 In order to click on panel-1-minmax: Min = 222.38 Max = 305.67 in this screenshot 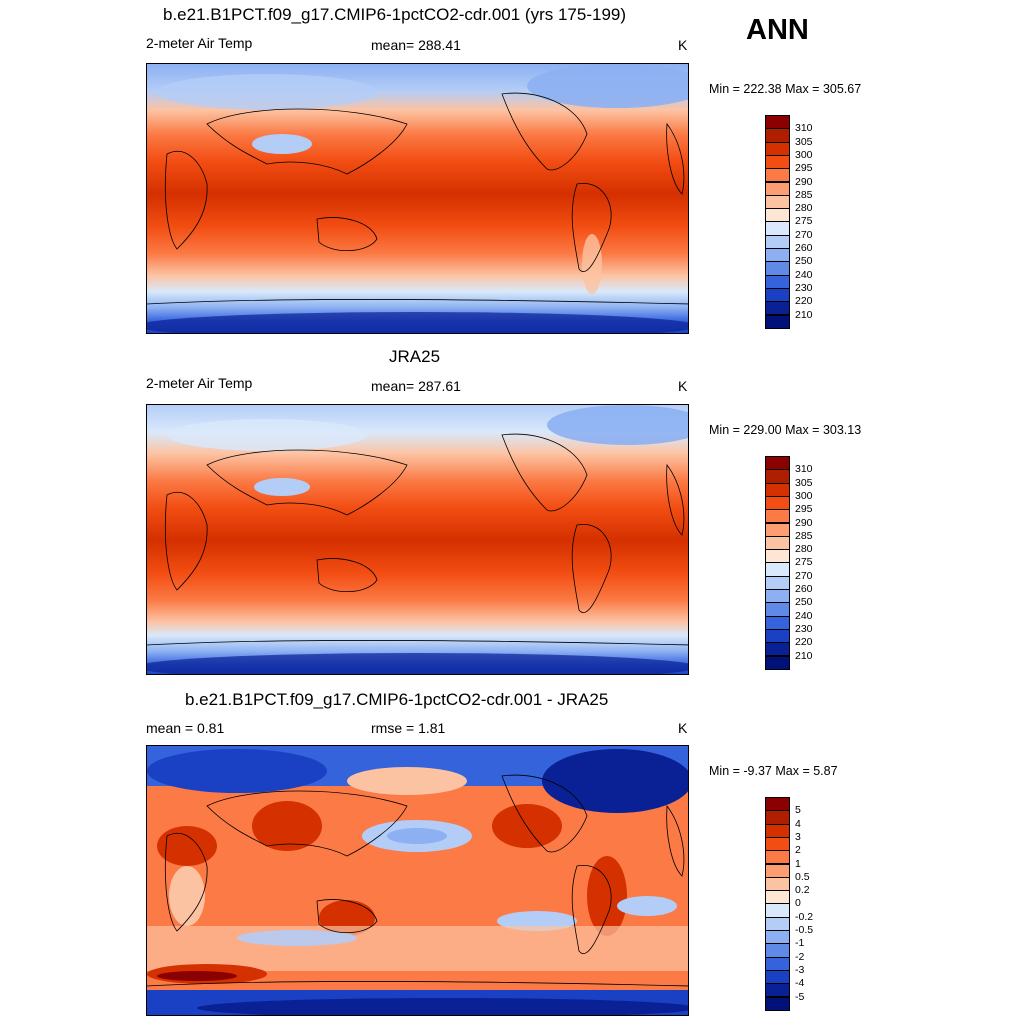, I will do `click(785, 89)`.